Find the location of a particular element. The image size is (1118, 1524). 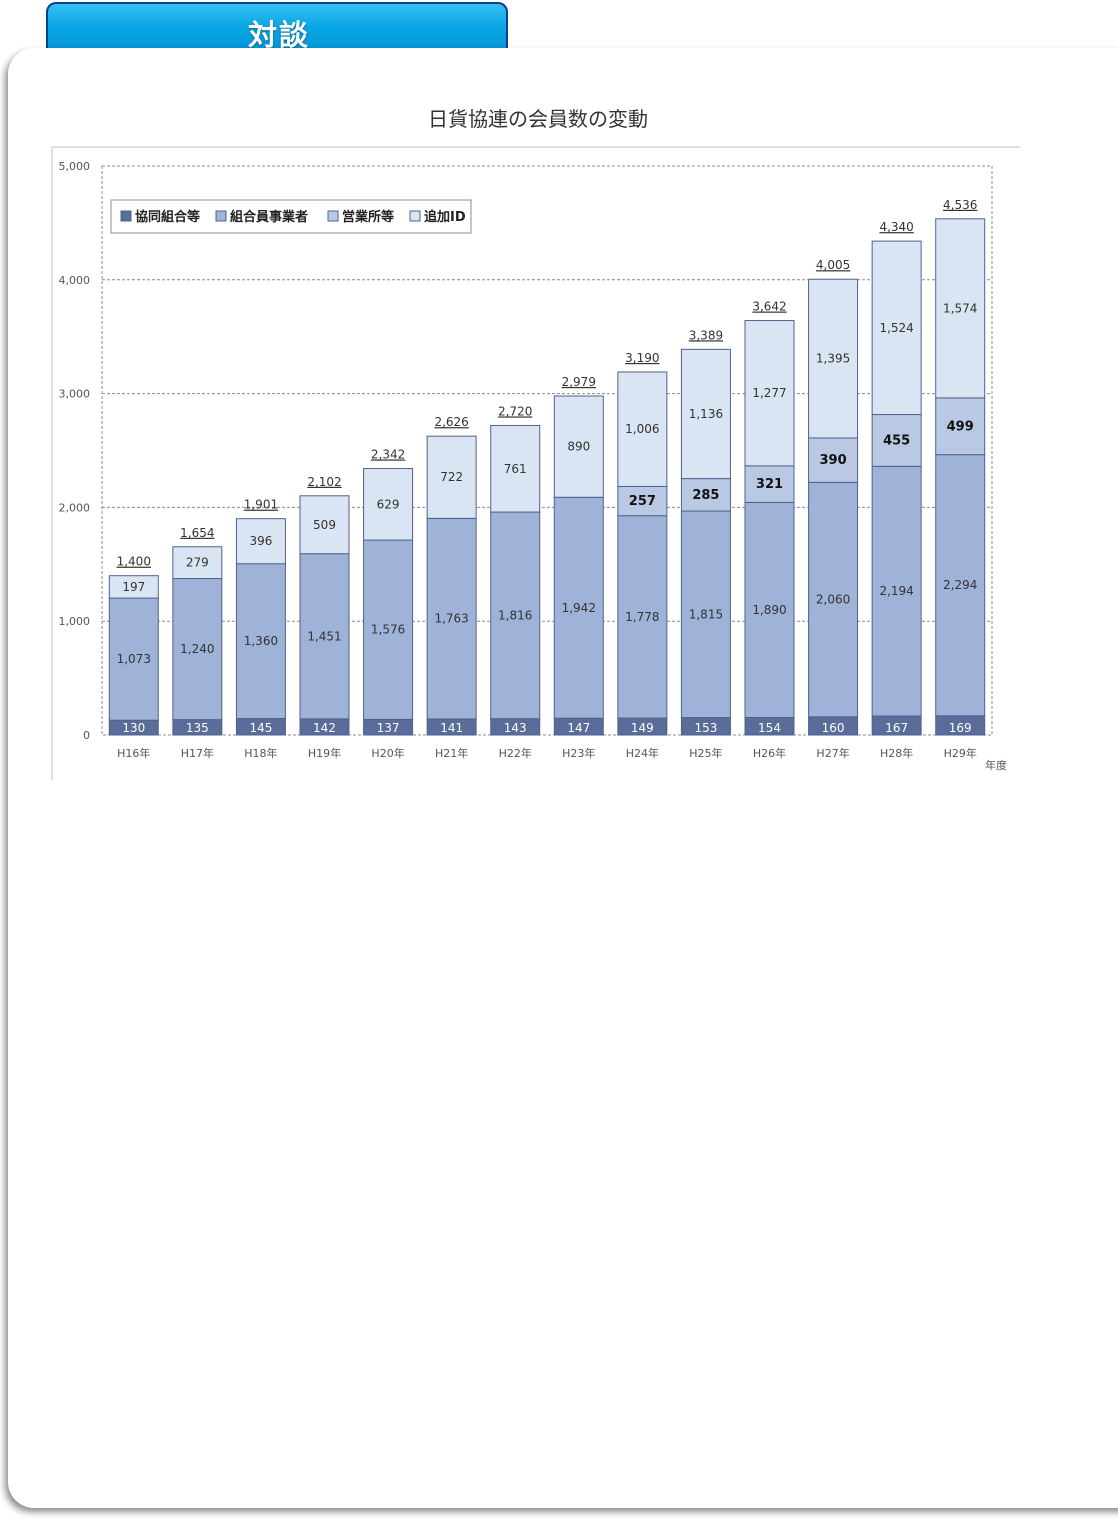

x-tick-label: H20年 is located at coordinates (387, 753).